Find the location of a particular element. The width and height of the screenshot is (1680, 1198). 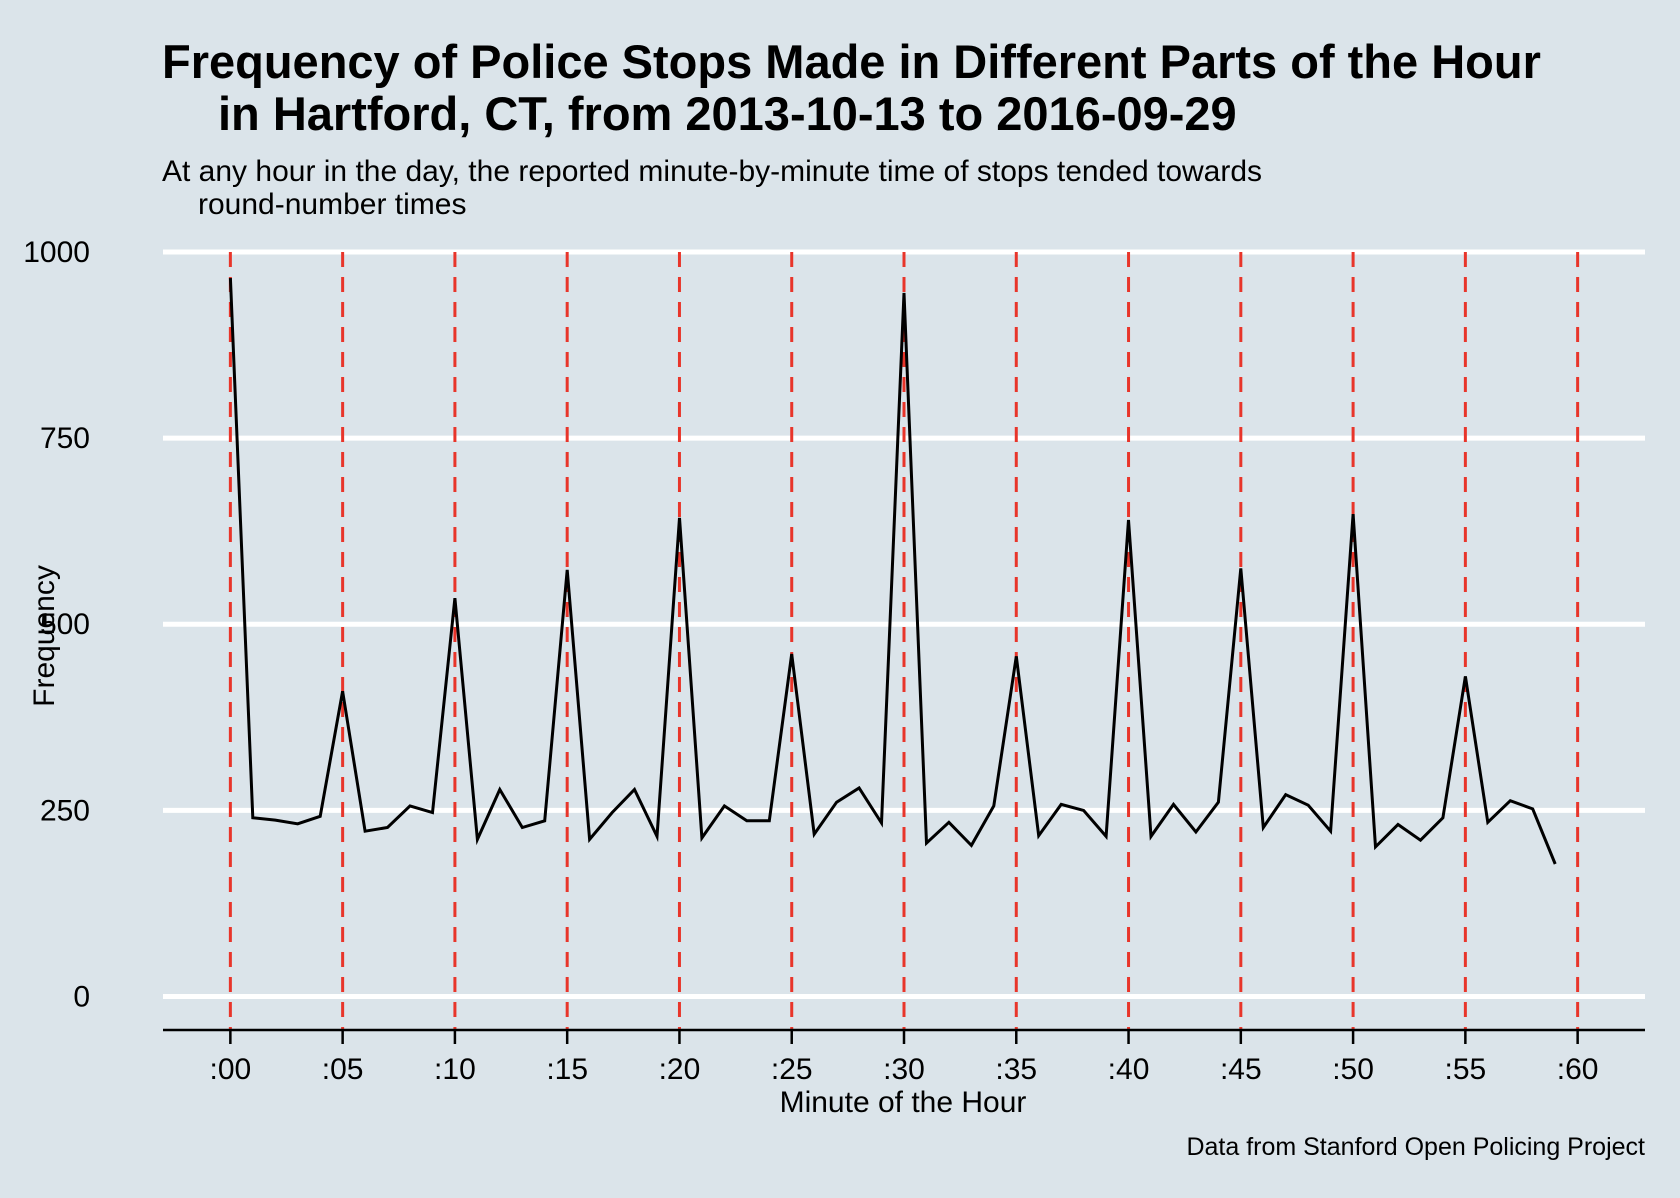

x-tick-label: :05 is located at coordinates (343, 1069).